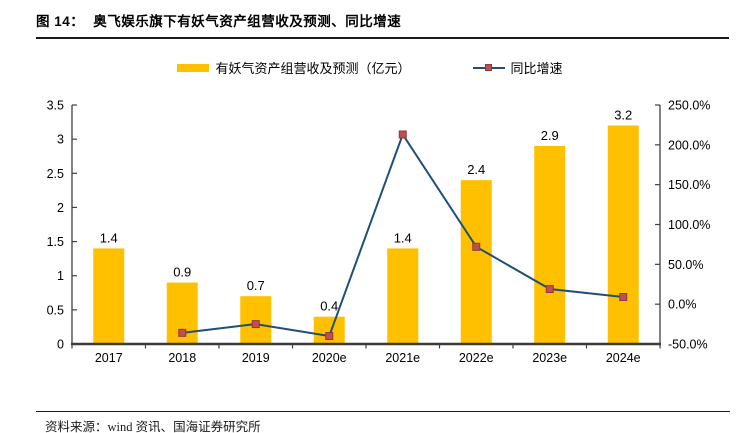 This screenshot has width=740, height=433. Describe the element at coordinates (109, 358) in the screenshot. I see `x-axis-category-label: 2017` at that location.